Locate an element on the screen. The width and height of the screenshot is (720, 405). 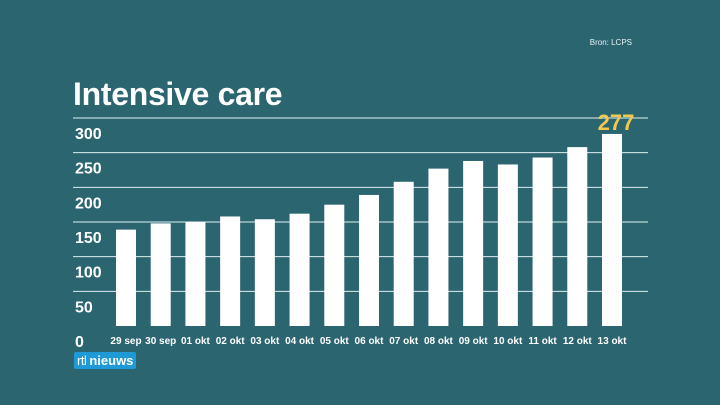
rtl-nieuws-logo: rtl nieuws is located at coordinates (105, 360).